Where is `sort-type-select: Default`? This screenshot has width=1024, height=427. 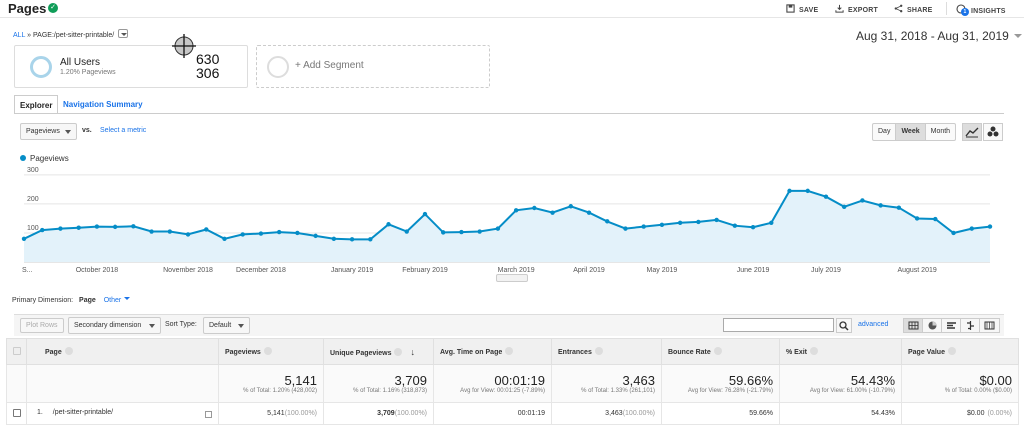
sort-type-select: Default is located at coordinates (226, 325).